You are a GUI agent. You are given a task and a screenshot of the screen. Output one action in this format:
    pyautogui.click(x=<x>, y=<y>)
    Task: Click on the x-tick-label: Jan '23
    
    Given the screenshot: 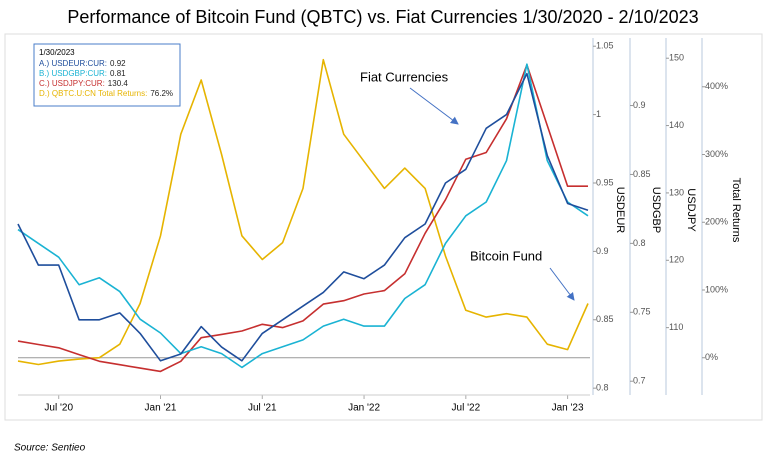 What is the action you would take?
    pyautogui.click(x=568, y=408)
    